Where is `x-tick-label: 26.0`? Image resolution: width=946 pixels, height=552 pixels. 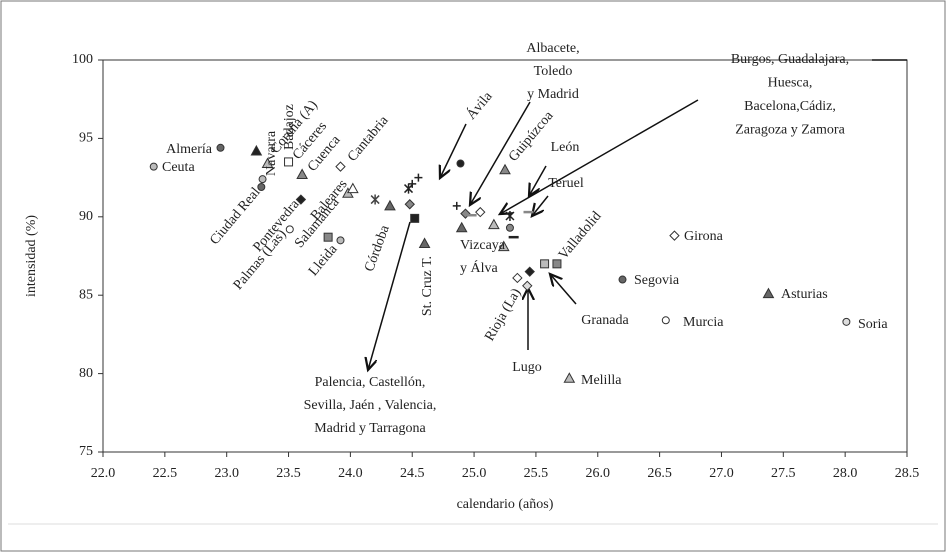
x-tick-label: 26.0 is located at coordinates (598, 473).